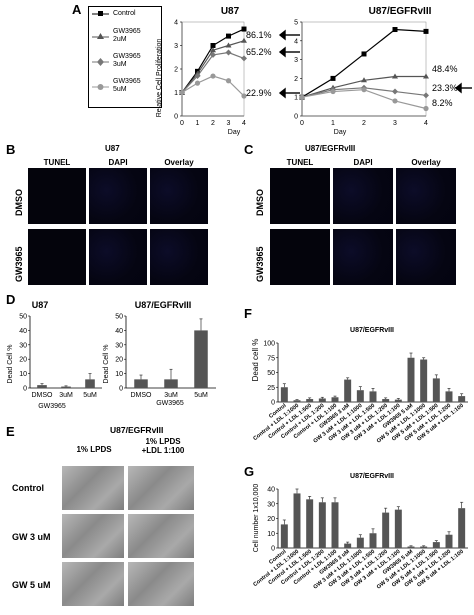 The image size is (474, 615). Describe the element at coordinates (249, 149) in the screenshot. I see `panel-label-c: C` at that location.